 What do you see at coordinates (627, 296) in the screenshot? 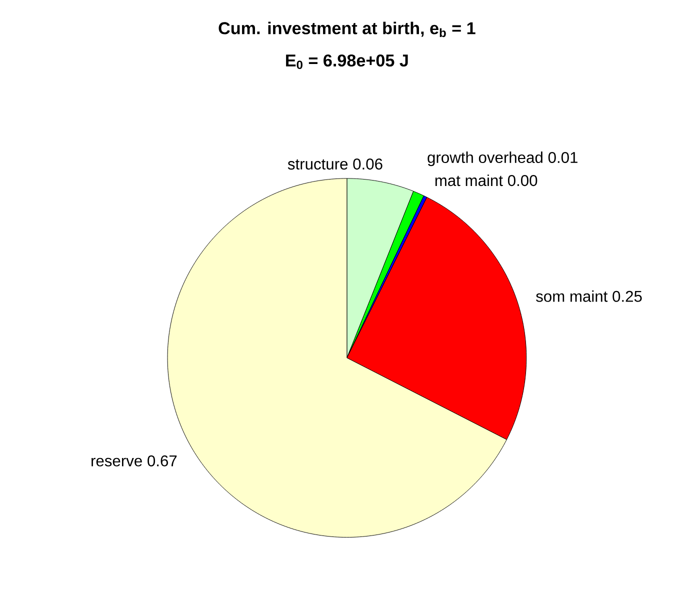
I see `data-label: 0.25` at bounding box center [627, 296].